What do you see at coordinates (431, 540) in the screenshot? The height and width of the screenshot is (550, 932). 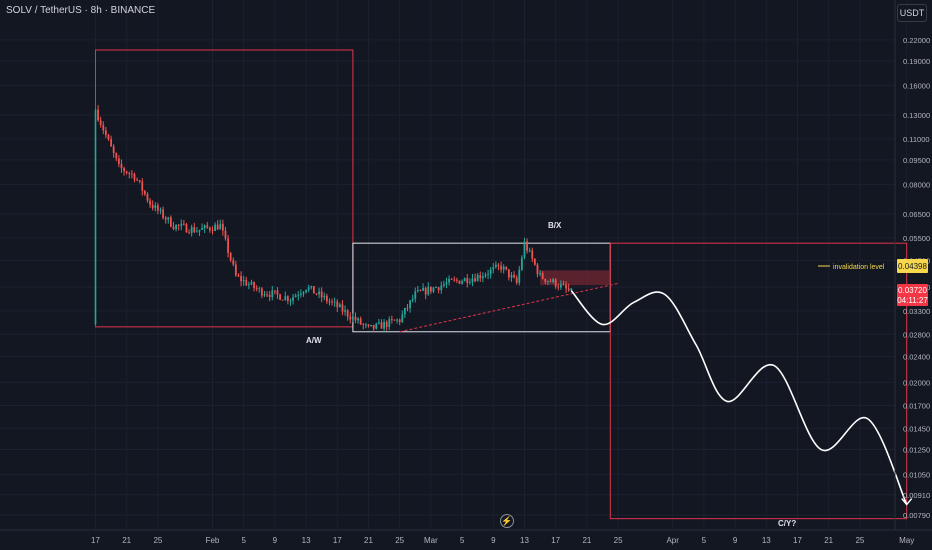 I see `time-tick-label: Mar` at bounding box center [431, 540].